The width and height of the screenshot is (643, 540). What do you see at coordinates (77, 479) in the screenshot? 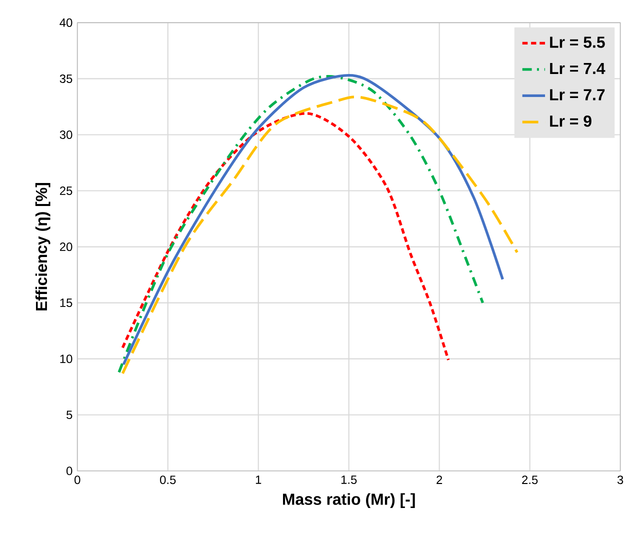
I see `x-tick-label: 0` at bounding box center [77, 479].